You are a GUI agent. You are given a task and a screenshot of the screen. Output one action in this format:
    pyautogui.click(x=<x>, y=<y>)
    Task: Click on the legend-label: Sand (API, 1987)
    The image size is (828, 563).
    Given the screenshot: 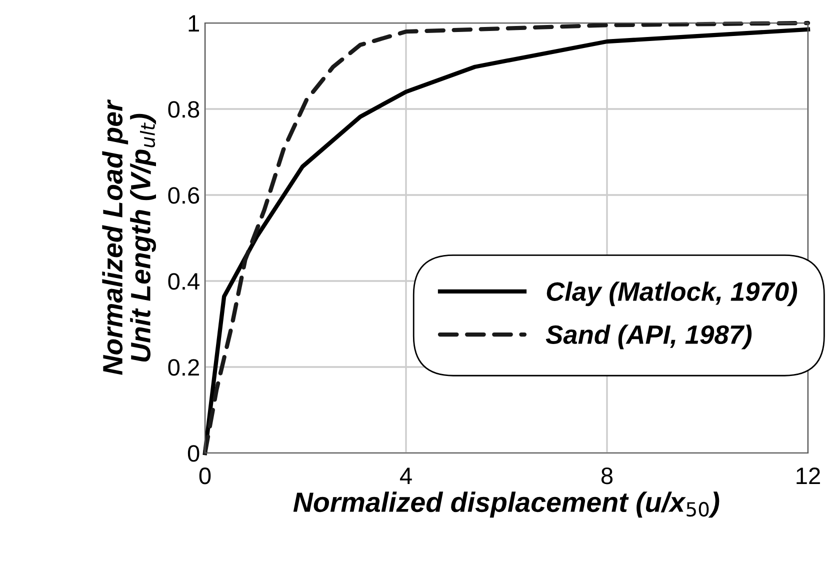 What is the action you would take?
    pyautogui.click(x=649, y=337)
    